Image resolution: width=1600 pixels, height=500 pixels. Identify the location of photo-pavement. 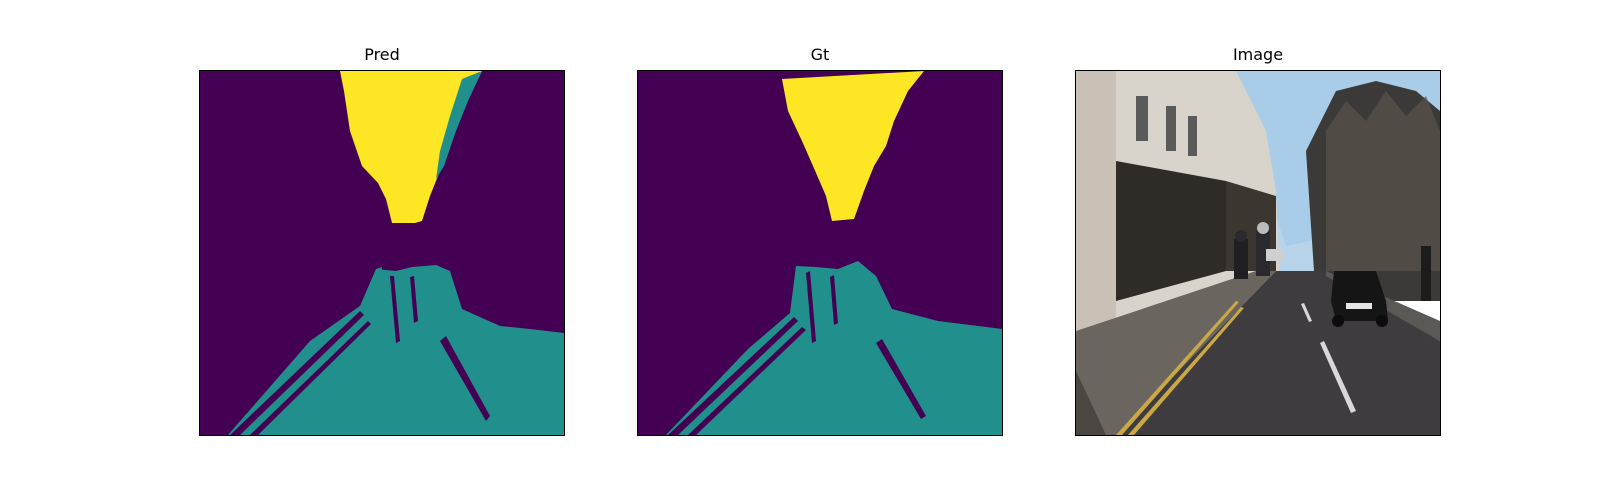
(1176, 353).